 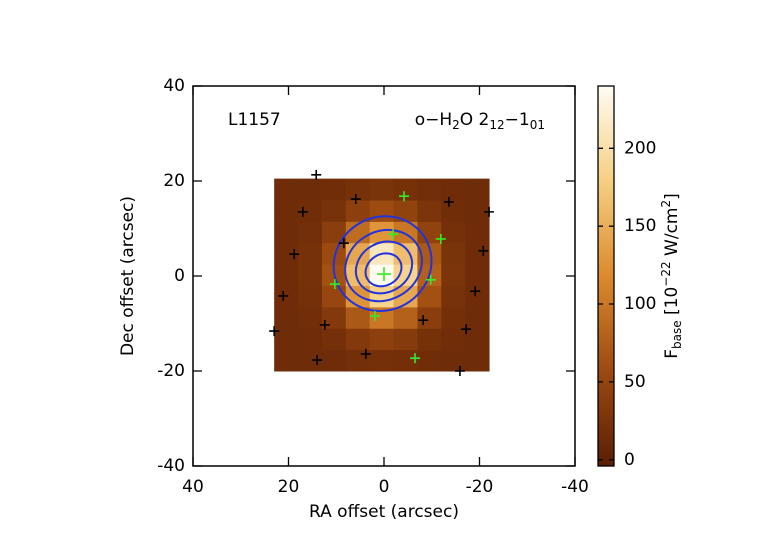 I want to click on x-axis-title: RA offset (arcsec), so click(x=384, y=512).